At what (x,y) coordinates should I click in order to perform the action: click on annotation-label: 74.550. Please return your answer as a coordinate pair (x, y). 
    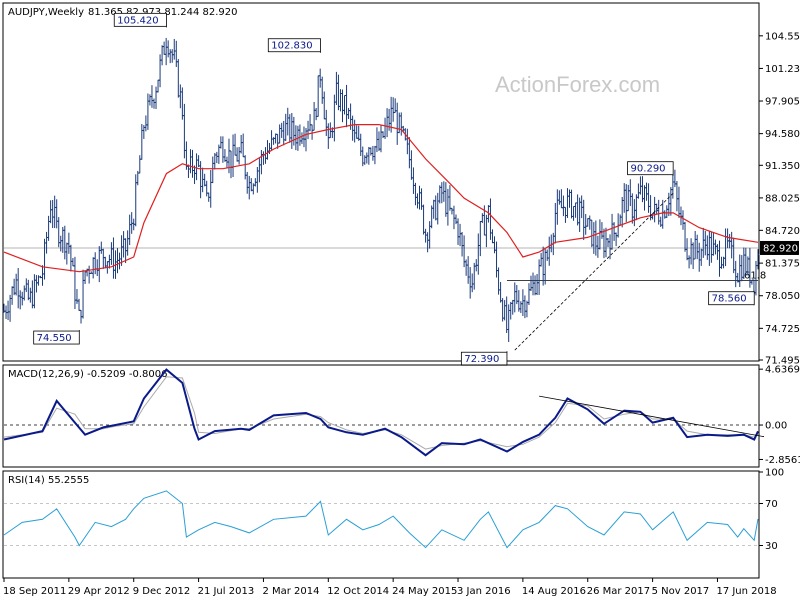
    Looking at the image, I should click on (54, 338).